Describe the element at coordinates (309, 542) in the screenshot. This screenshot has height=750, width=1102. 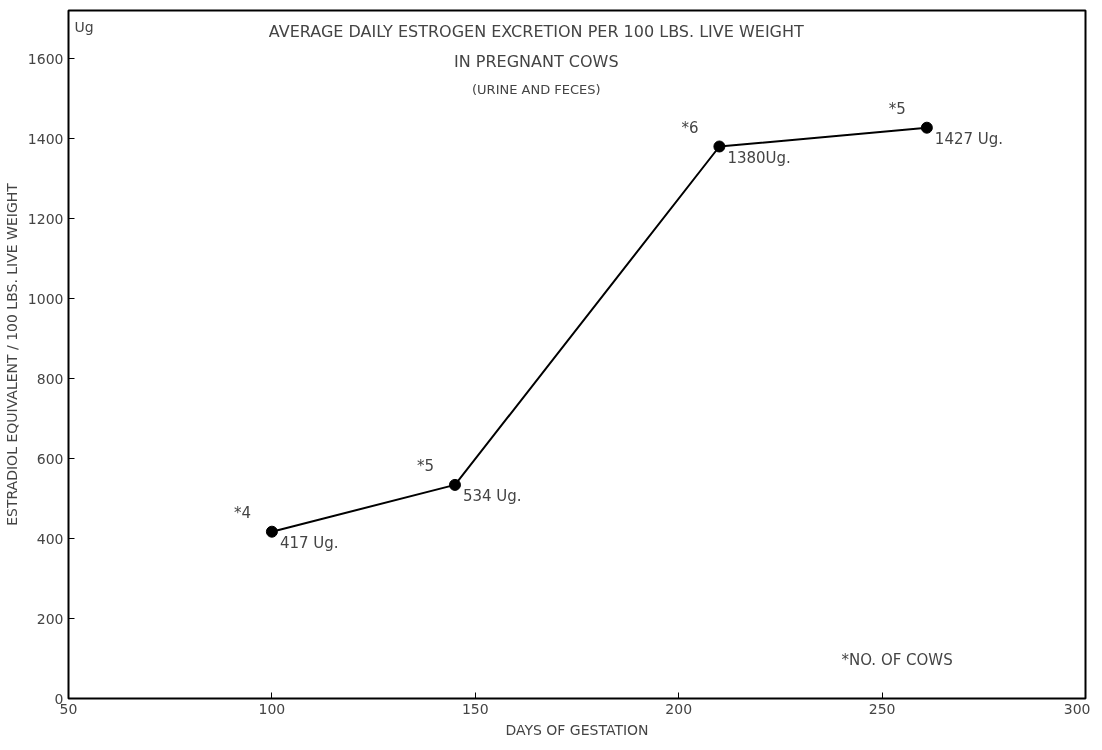
I see `data-label: 417 Ug.` at that location.